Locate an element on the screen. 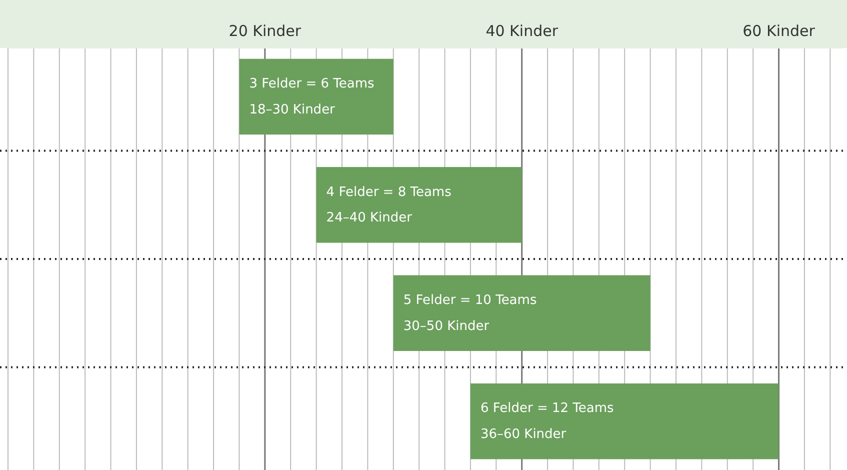  annotation: 6 Felder = 12 Teams is located at coordinates (547, 408).